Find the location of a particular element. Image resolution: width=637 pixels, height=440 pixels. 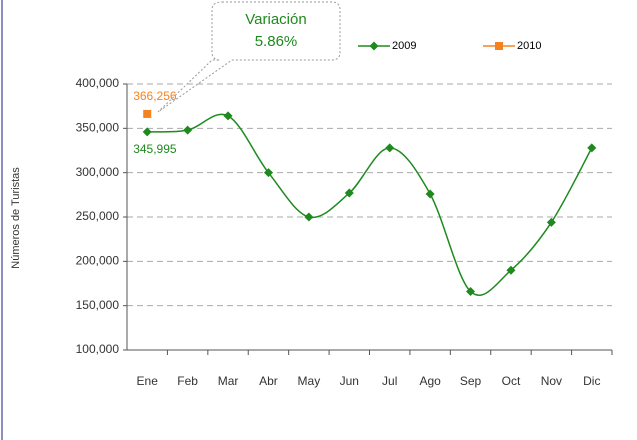

y-tick-label: 100,000 is located at coordinates (98, 349).